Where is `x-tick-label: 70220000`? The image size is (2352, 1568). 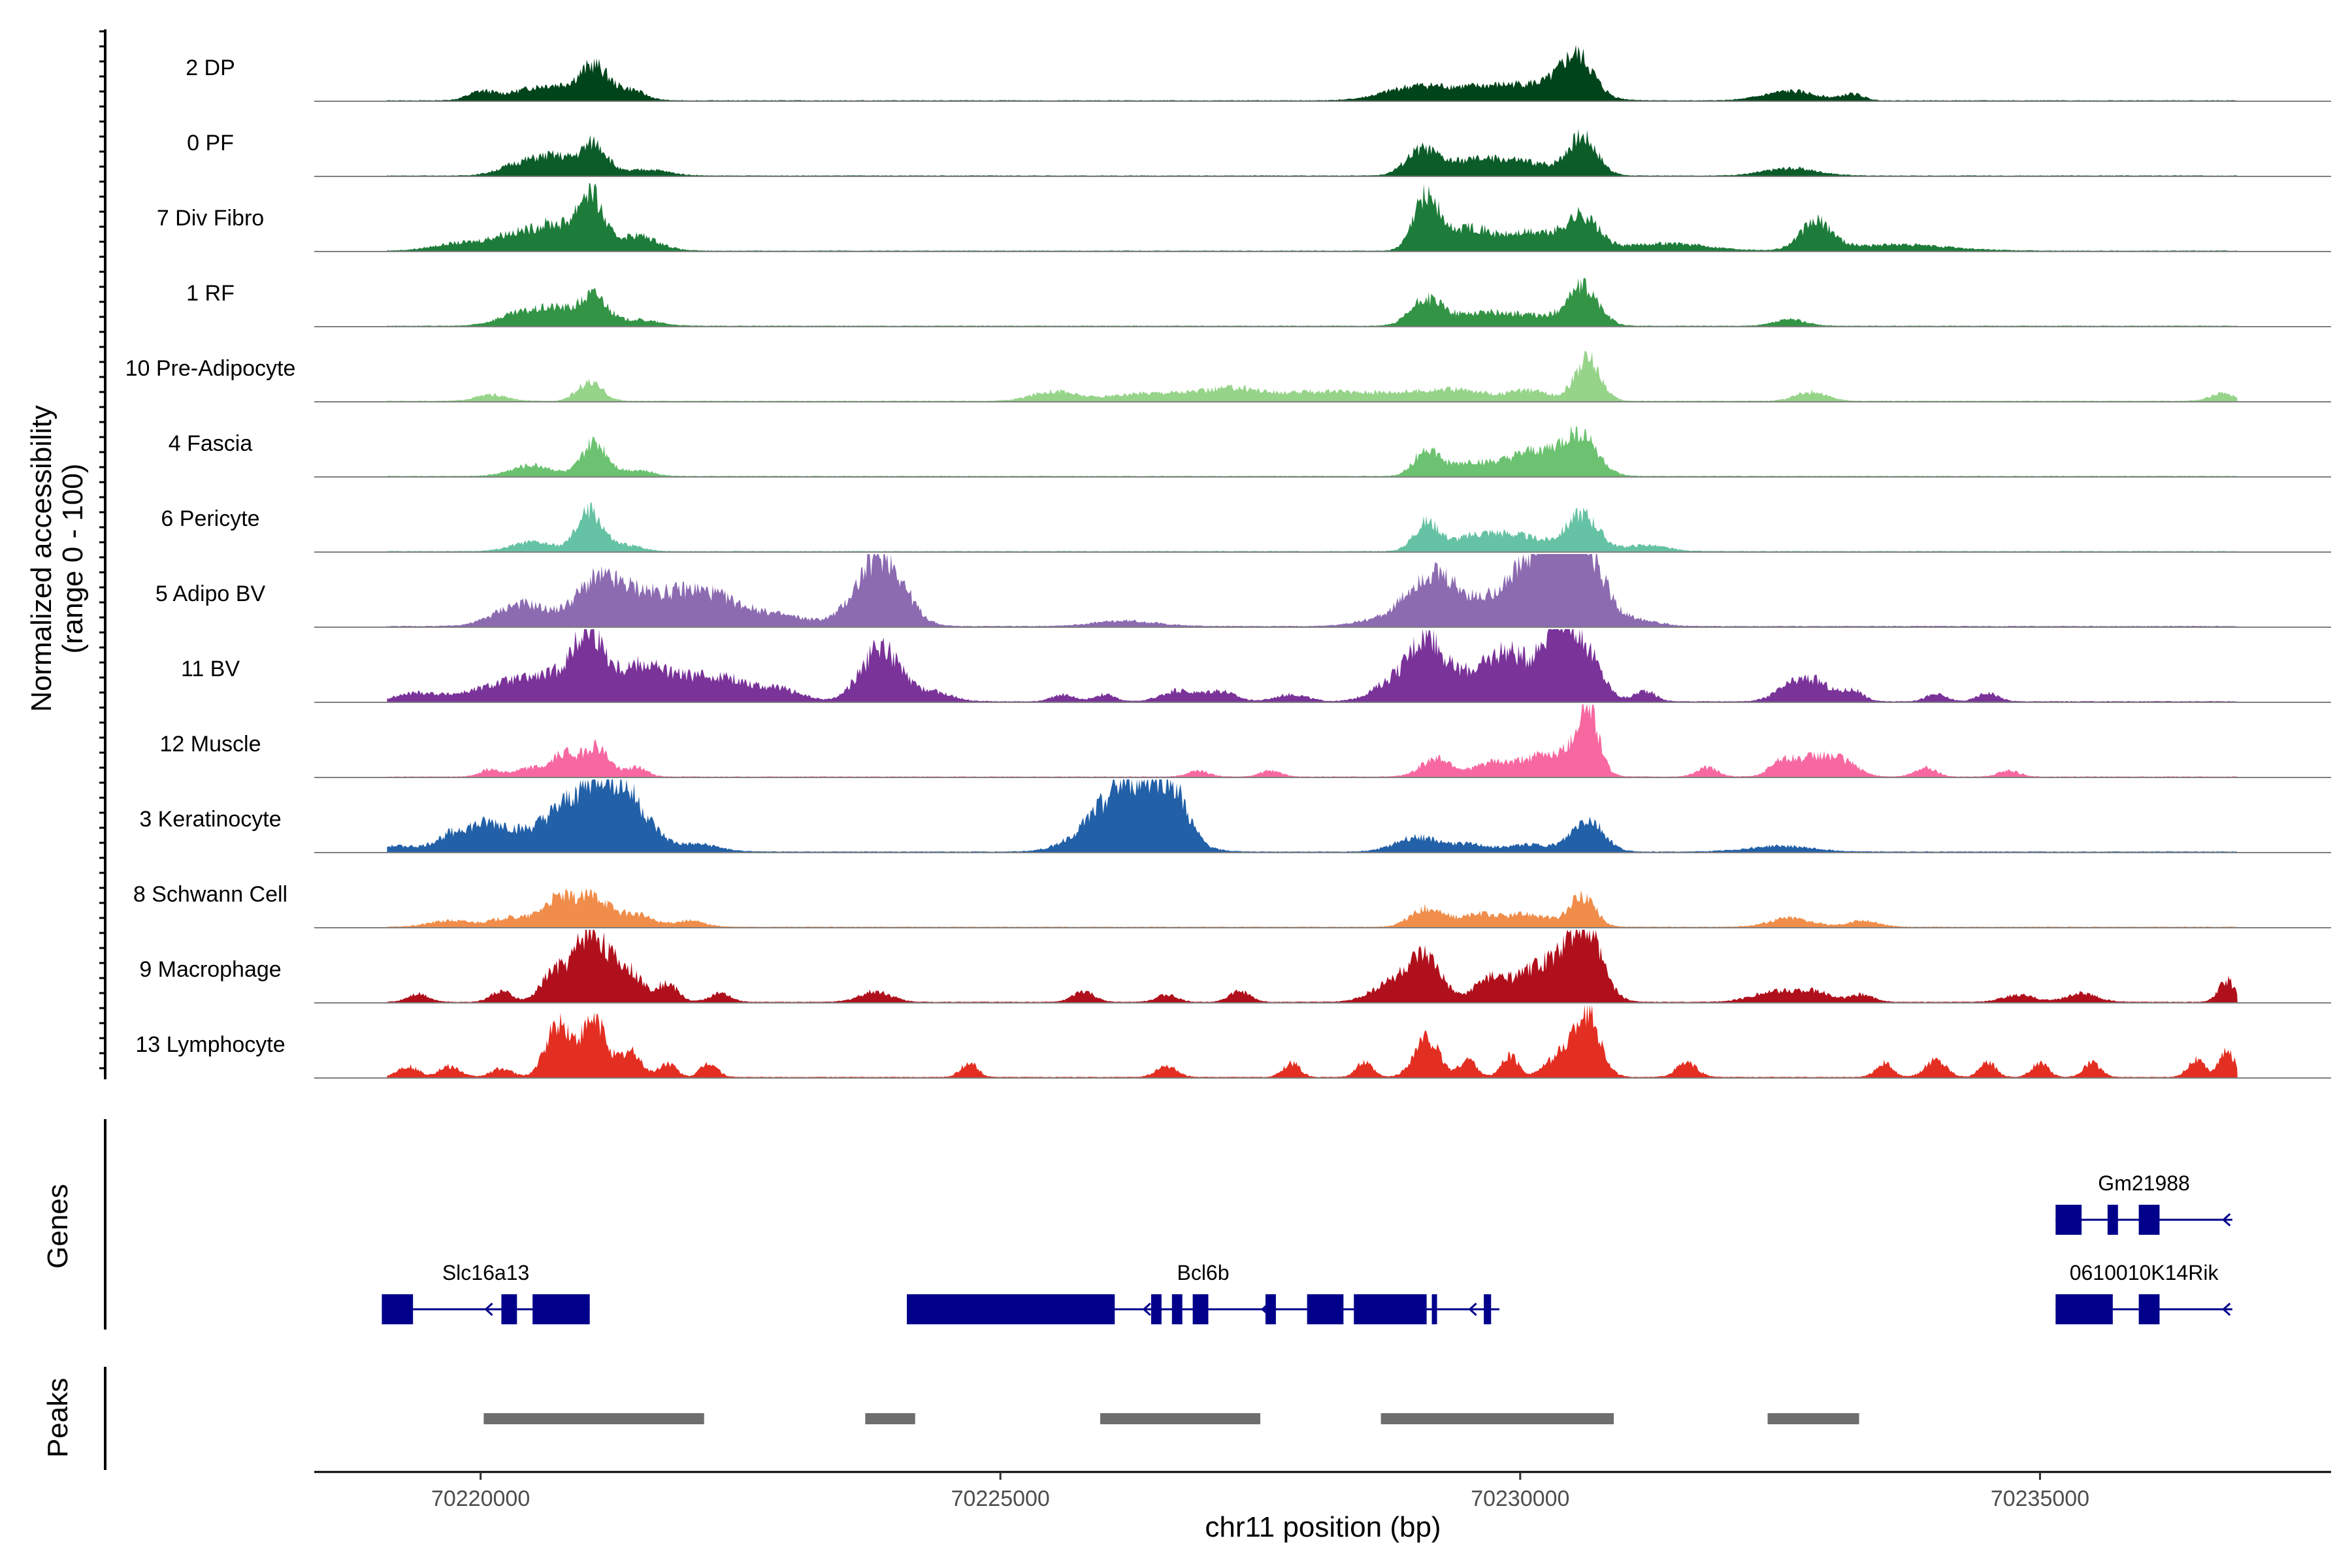
x-tick-label: 70220000 is located at coordinates (480, 1498).